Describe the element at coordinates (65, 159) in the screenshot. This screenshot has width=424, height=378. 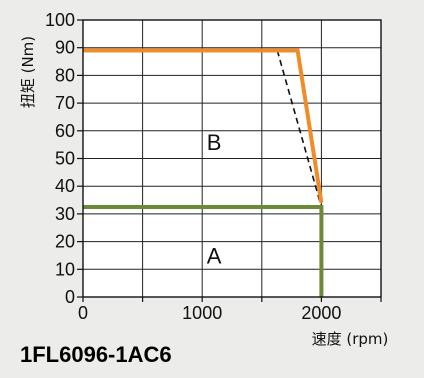
I see `y-tick-label-50: 50` at that location.